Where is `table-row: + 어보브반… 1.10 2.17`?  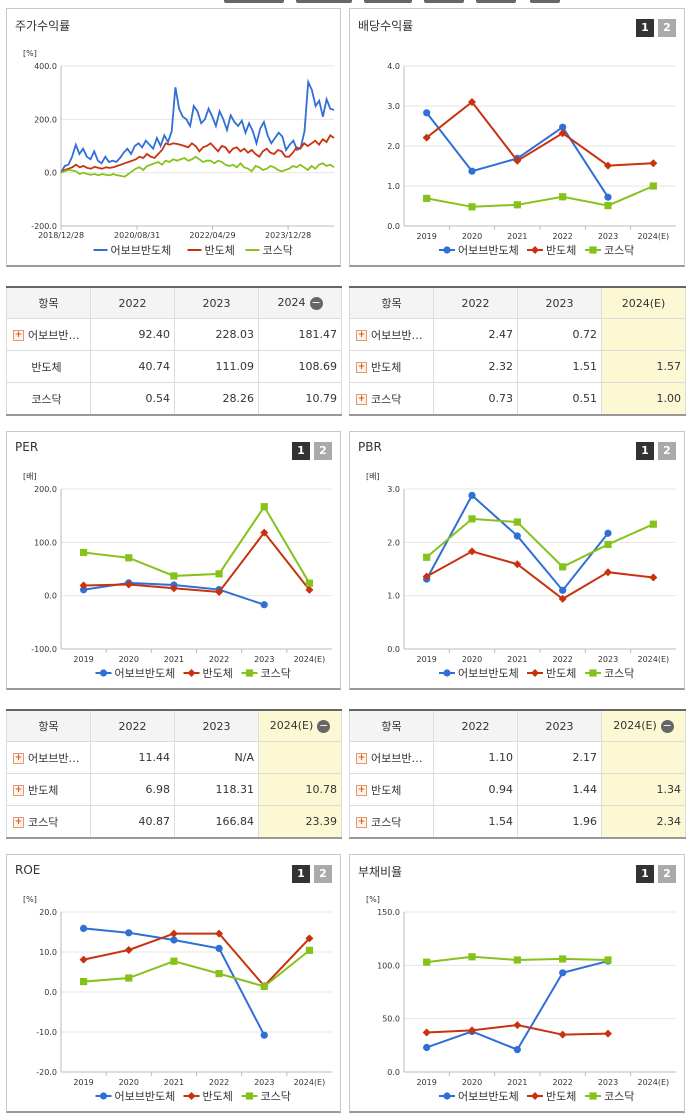
table-row: + 어보브반… 1.10 2.17 is located at coordinates (517, 757).